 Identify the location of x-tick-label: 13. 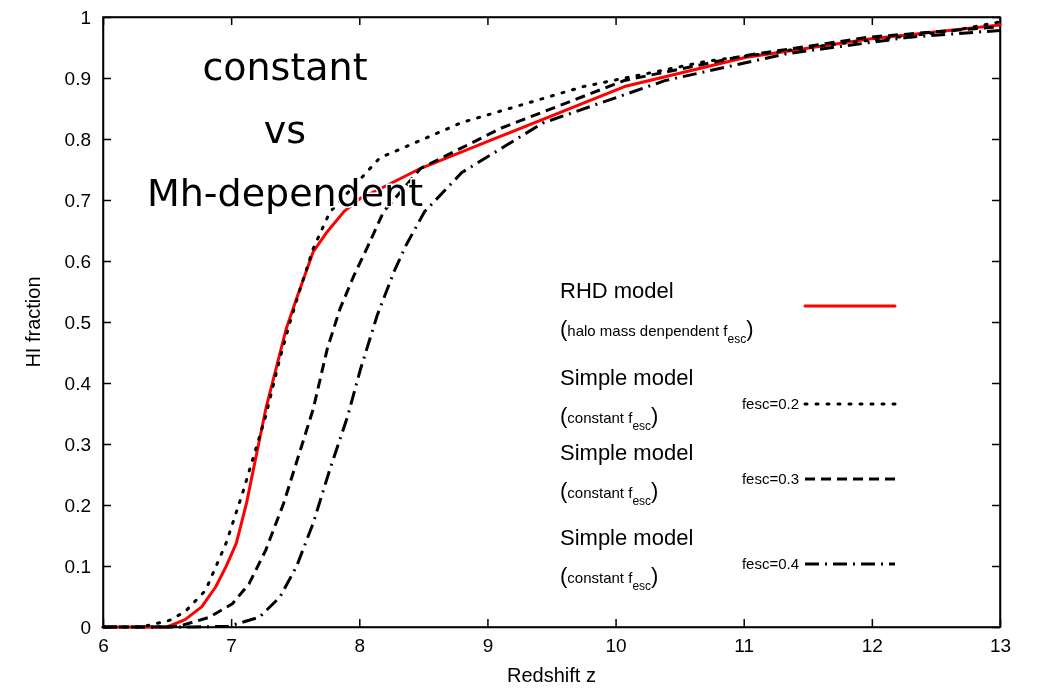
(1000, 646).